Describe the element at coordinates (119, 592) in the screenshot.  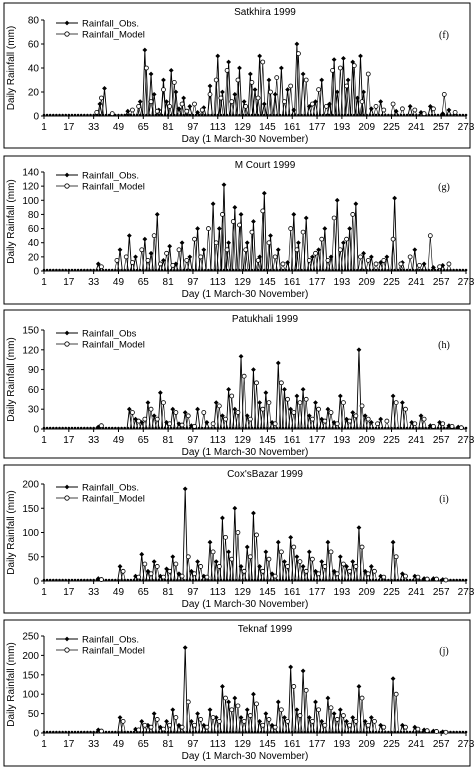
I see `x-tick-label: 49` at that location.